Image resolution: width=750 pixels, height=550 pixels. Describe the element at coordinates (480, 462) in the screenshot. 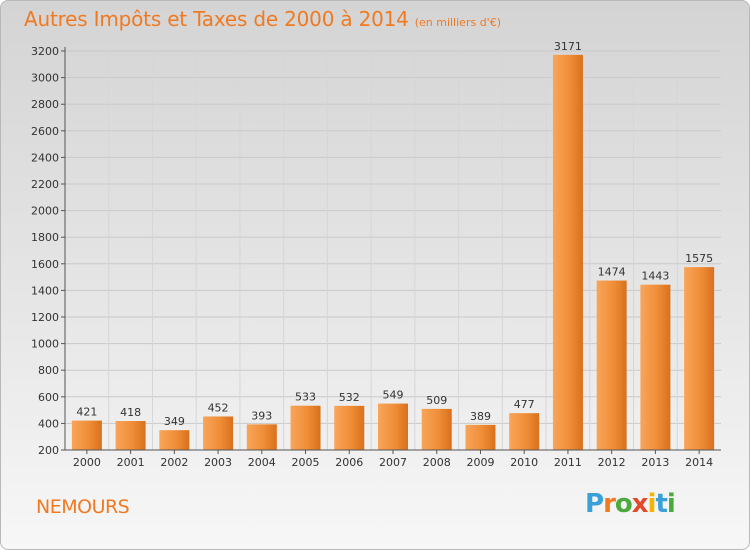

I see `x-tick-label: 2009` at that location.